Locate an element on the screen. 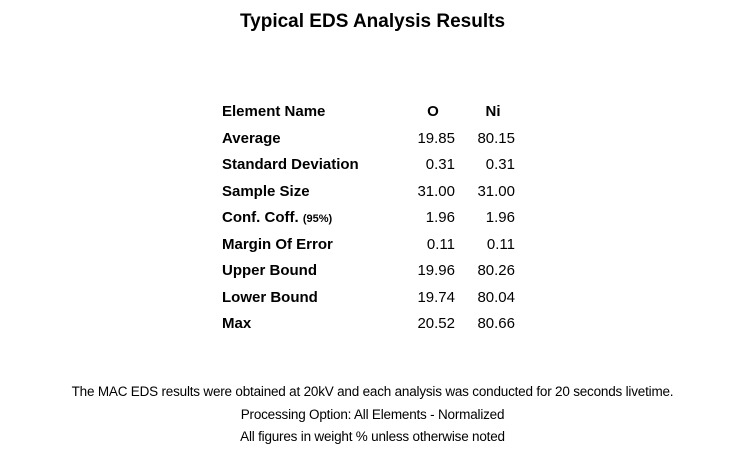  row-label: Margin Of Error is located at coordinates (277, 244).